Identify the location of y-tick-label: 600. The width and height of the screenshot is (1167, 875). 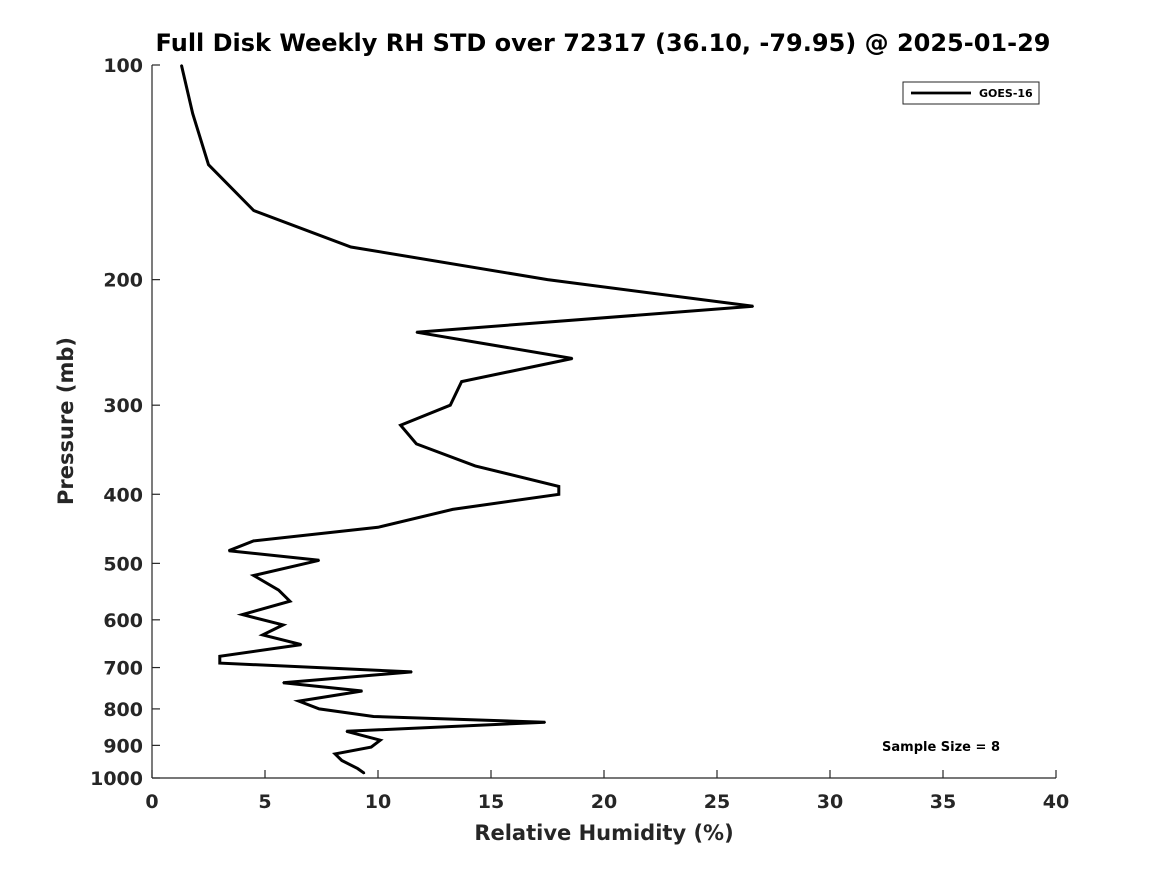
(123, 621).